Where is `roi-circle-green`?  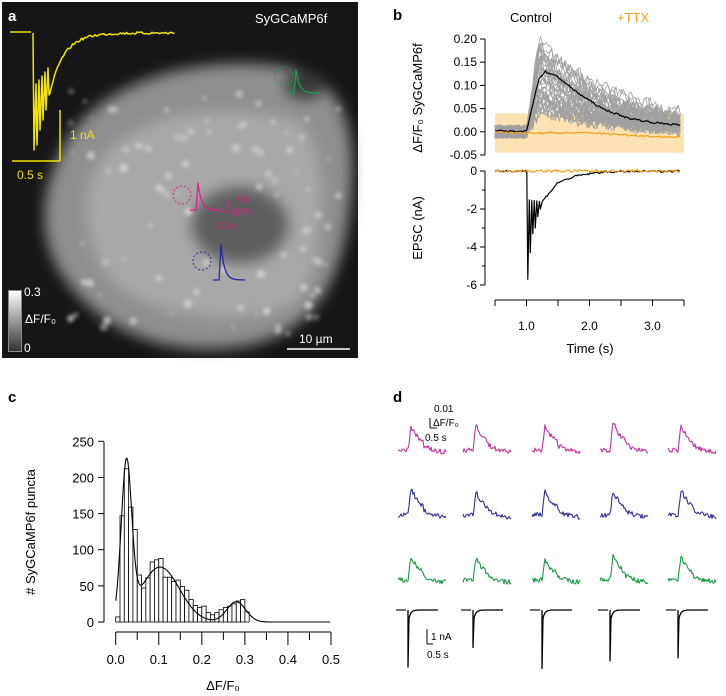 roi-circle-green is located at coordinates (284, 76).